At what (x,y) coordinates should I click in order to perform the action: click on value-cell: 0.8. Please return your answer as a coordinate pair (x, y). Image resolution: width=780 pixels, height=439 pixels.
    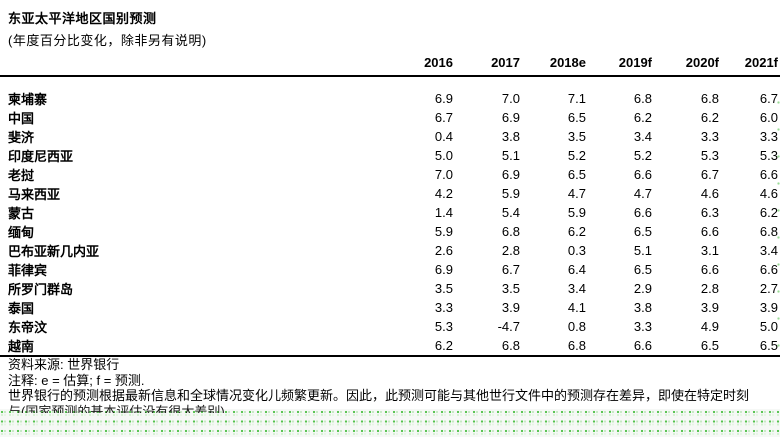
    Looking at the image, I should click on (576, 326).